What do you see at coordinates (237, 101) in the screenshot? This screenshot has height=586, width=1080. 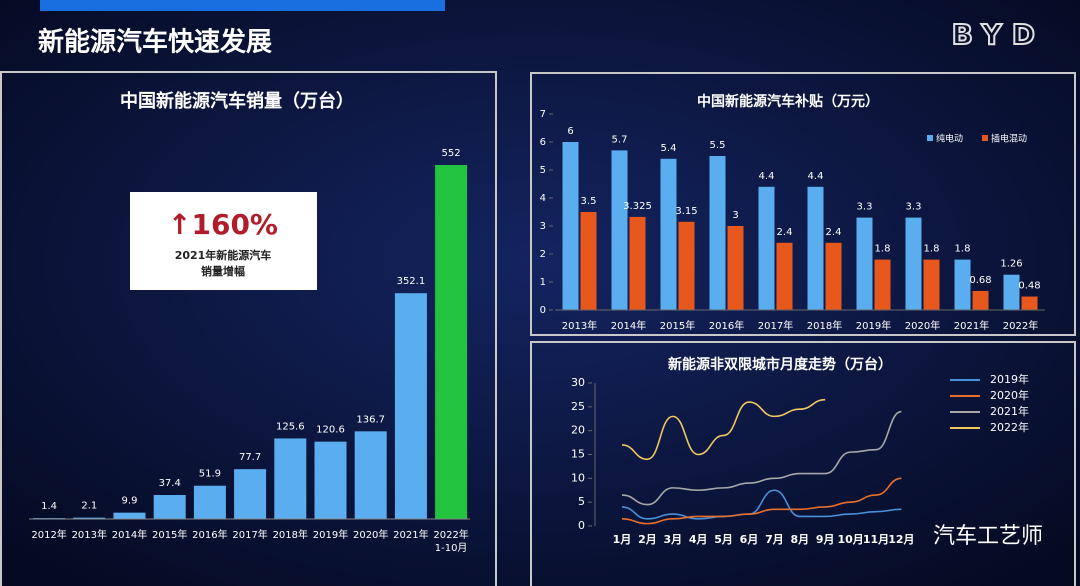 I see `chart-title: 中国新能源汽车销量（万台）` at bounding box center [237, 101].